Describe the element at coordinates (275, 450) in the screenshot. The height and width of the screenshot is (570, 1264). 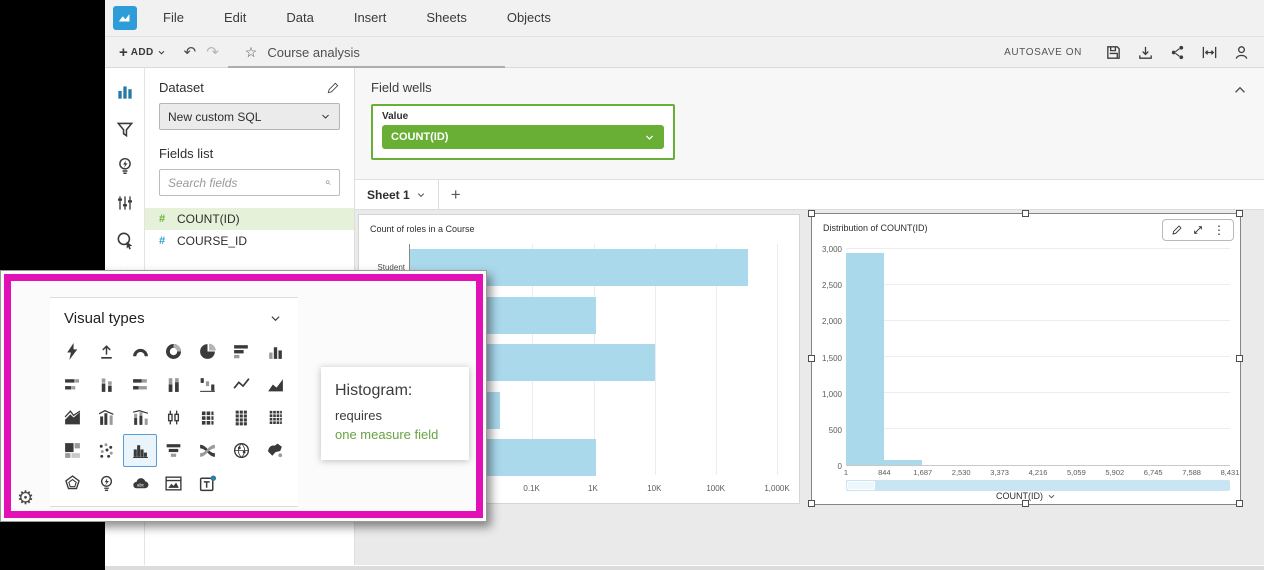
I see `visual-type-filled-map` at that location.